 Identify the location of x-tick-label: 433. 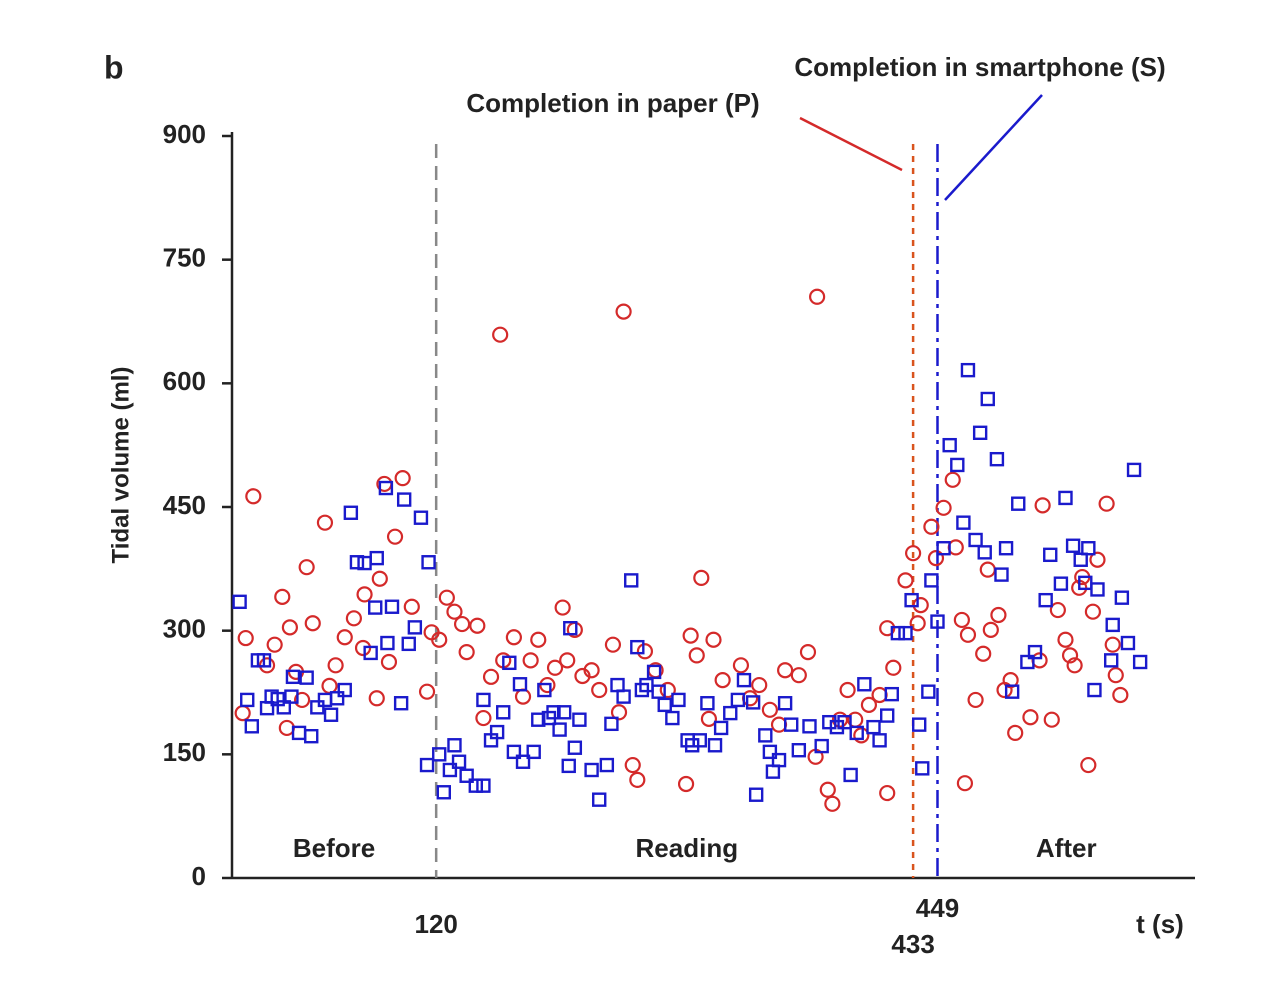
(912, 944).